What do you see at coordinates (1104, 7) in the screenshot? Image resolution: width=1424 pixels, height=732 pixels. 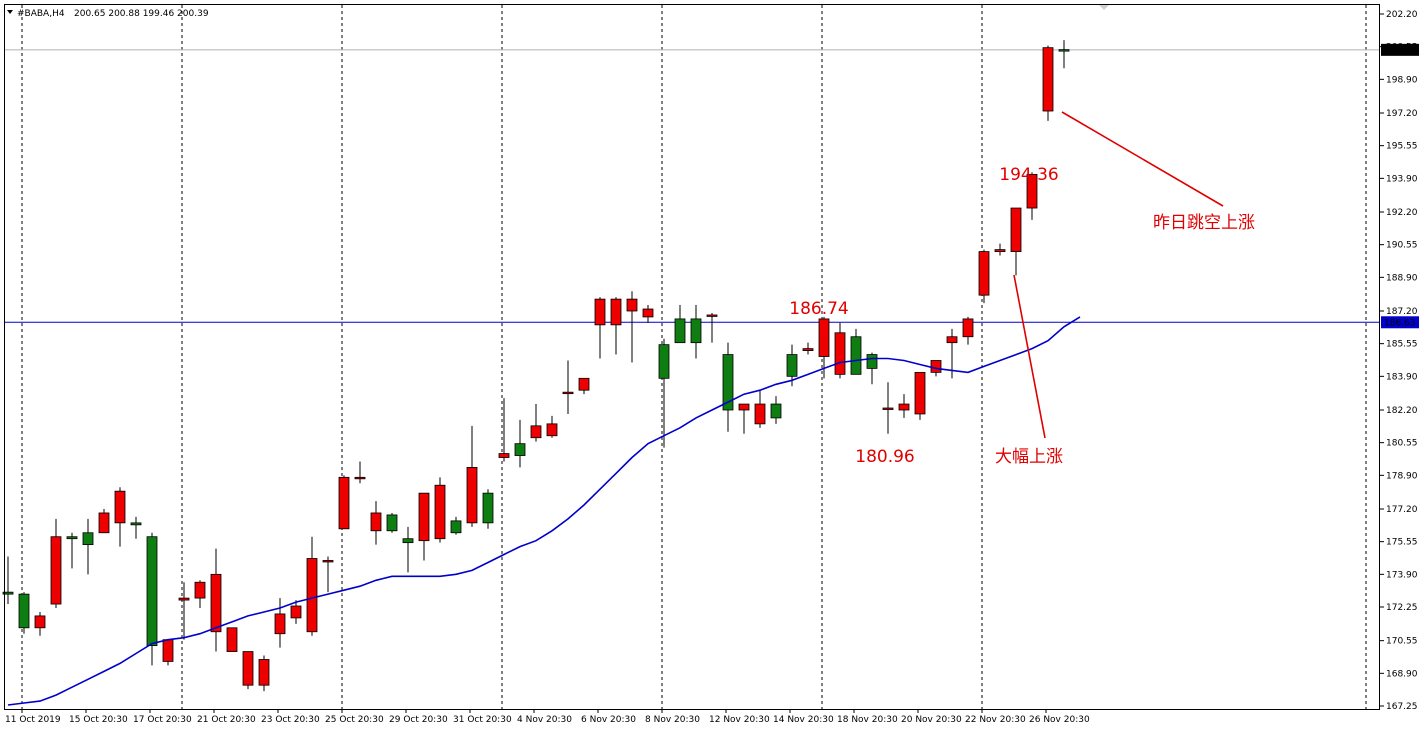 I see `shift-marker-icon` at bounding box center [1104, 7].